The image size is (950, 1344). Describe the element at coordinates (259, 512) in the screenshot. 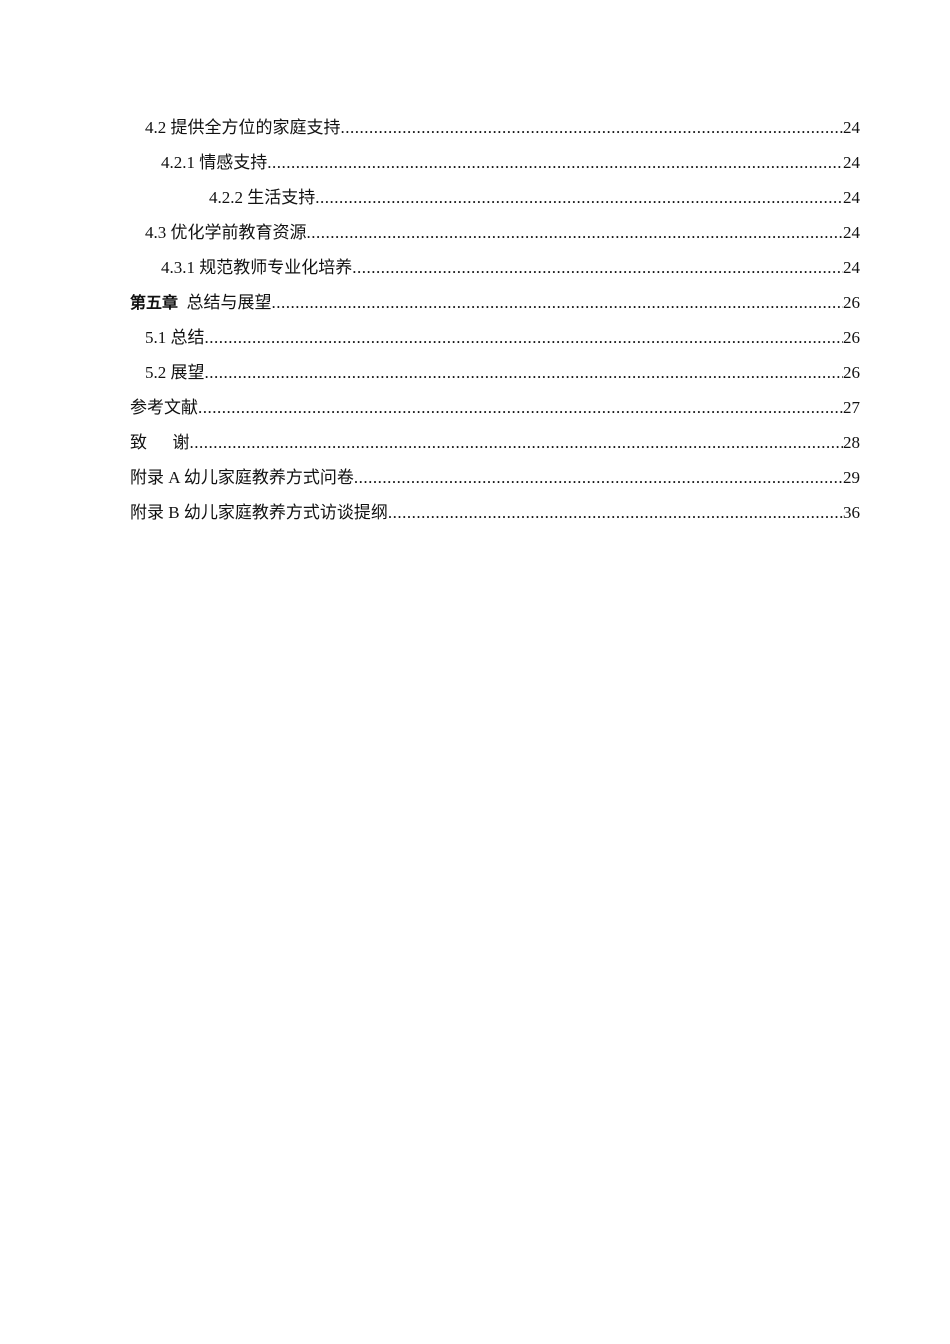

I see `entry-title: 附录 B 幼儿家庭教养方式访谈提纲` at that location.